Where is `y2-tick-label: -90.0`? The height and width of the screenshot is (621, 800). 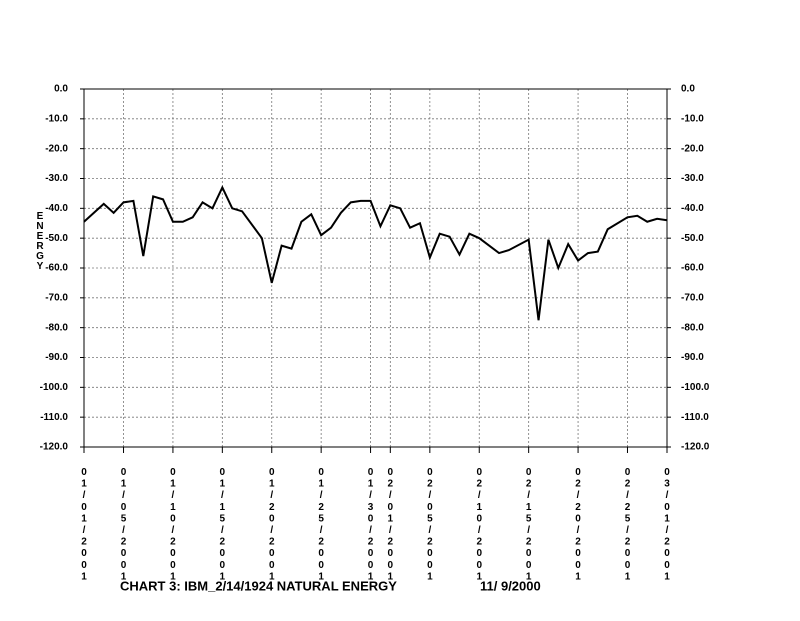
y2-tick-label: -90.0 is located at coordinates (692, 357).